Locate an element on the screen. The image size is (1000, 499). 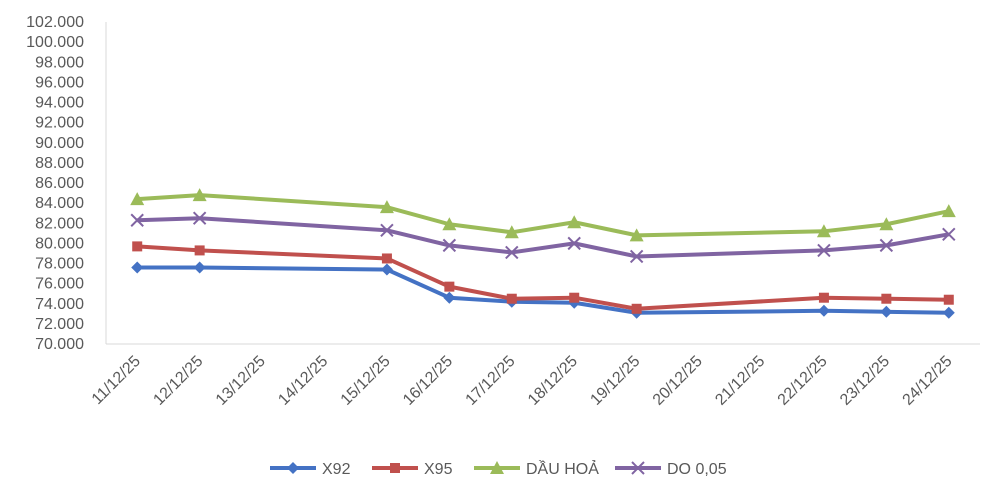
x-tick-label: 19/12/25 is located at coordinates (615, 381).